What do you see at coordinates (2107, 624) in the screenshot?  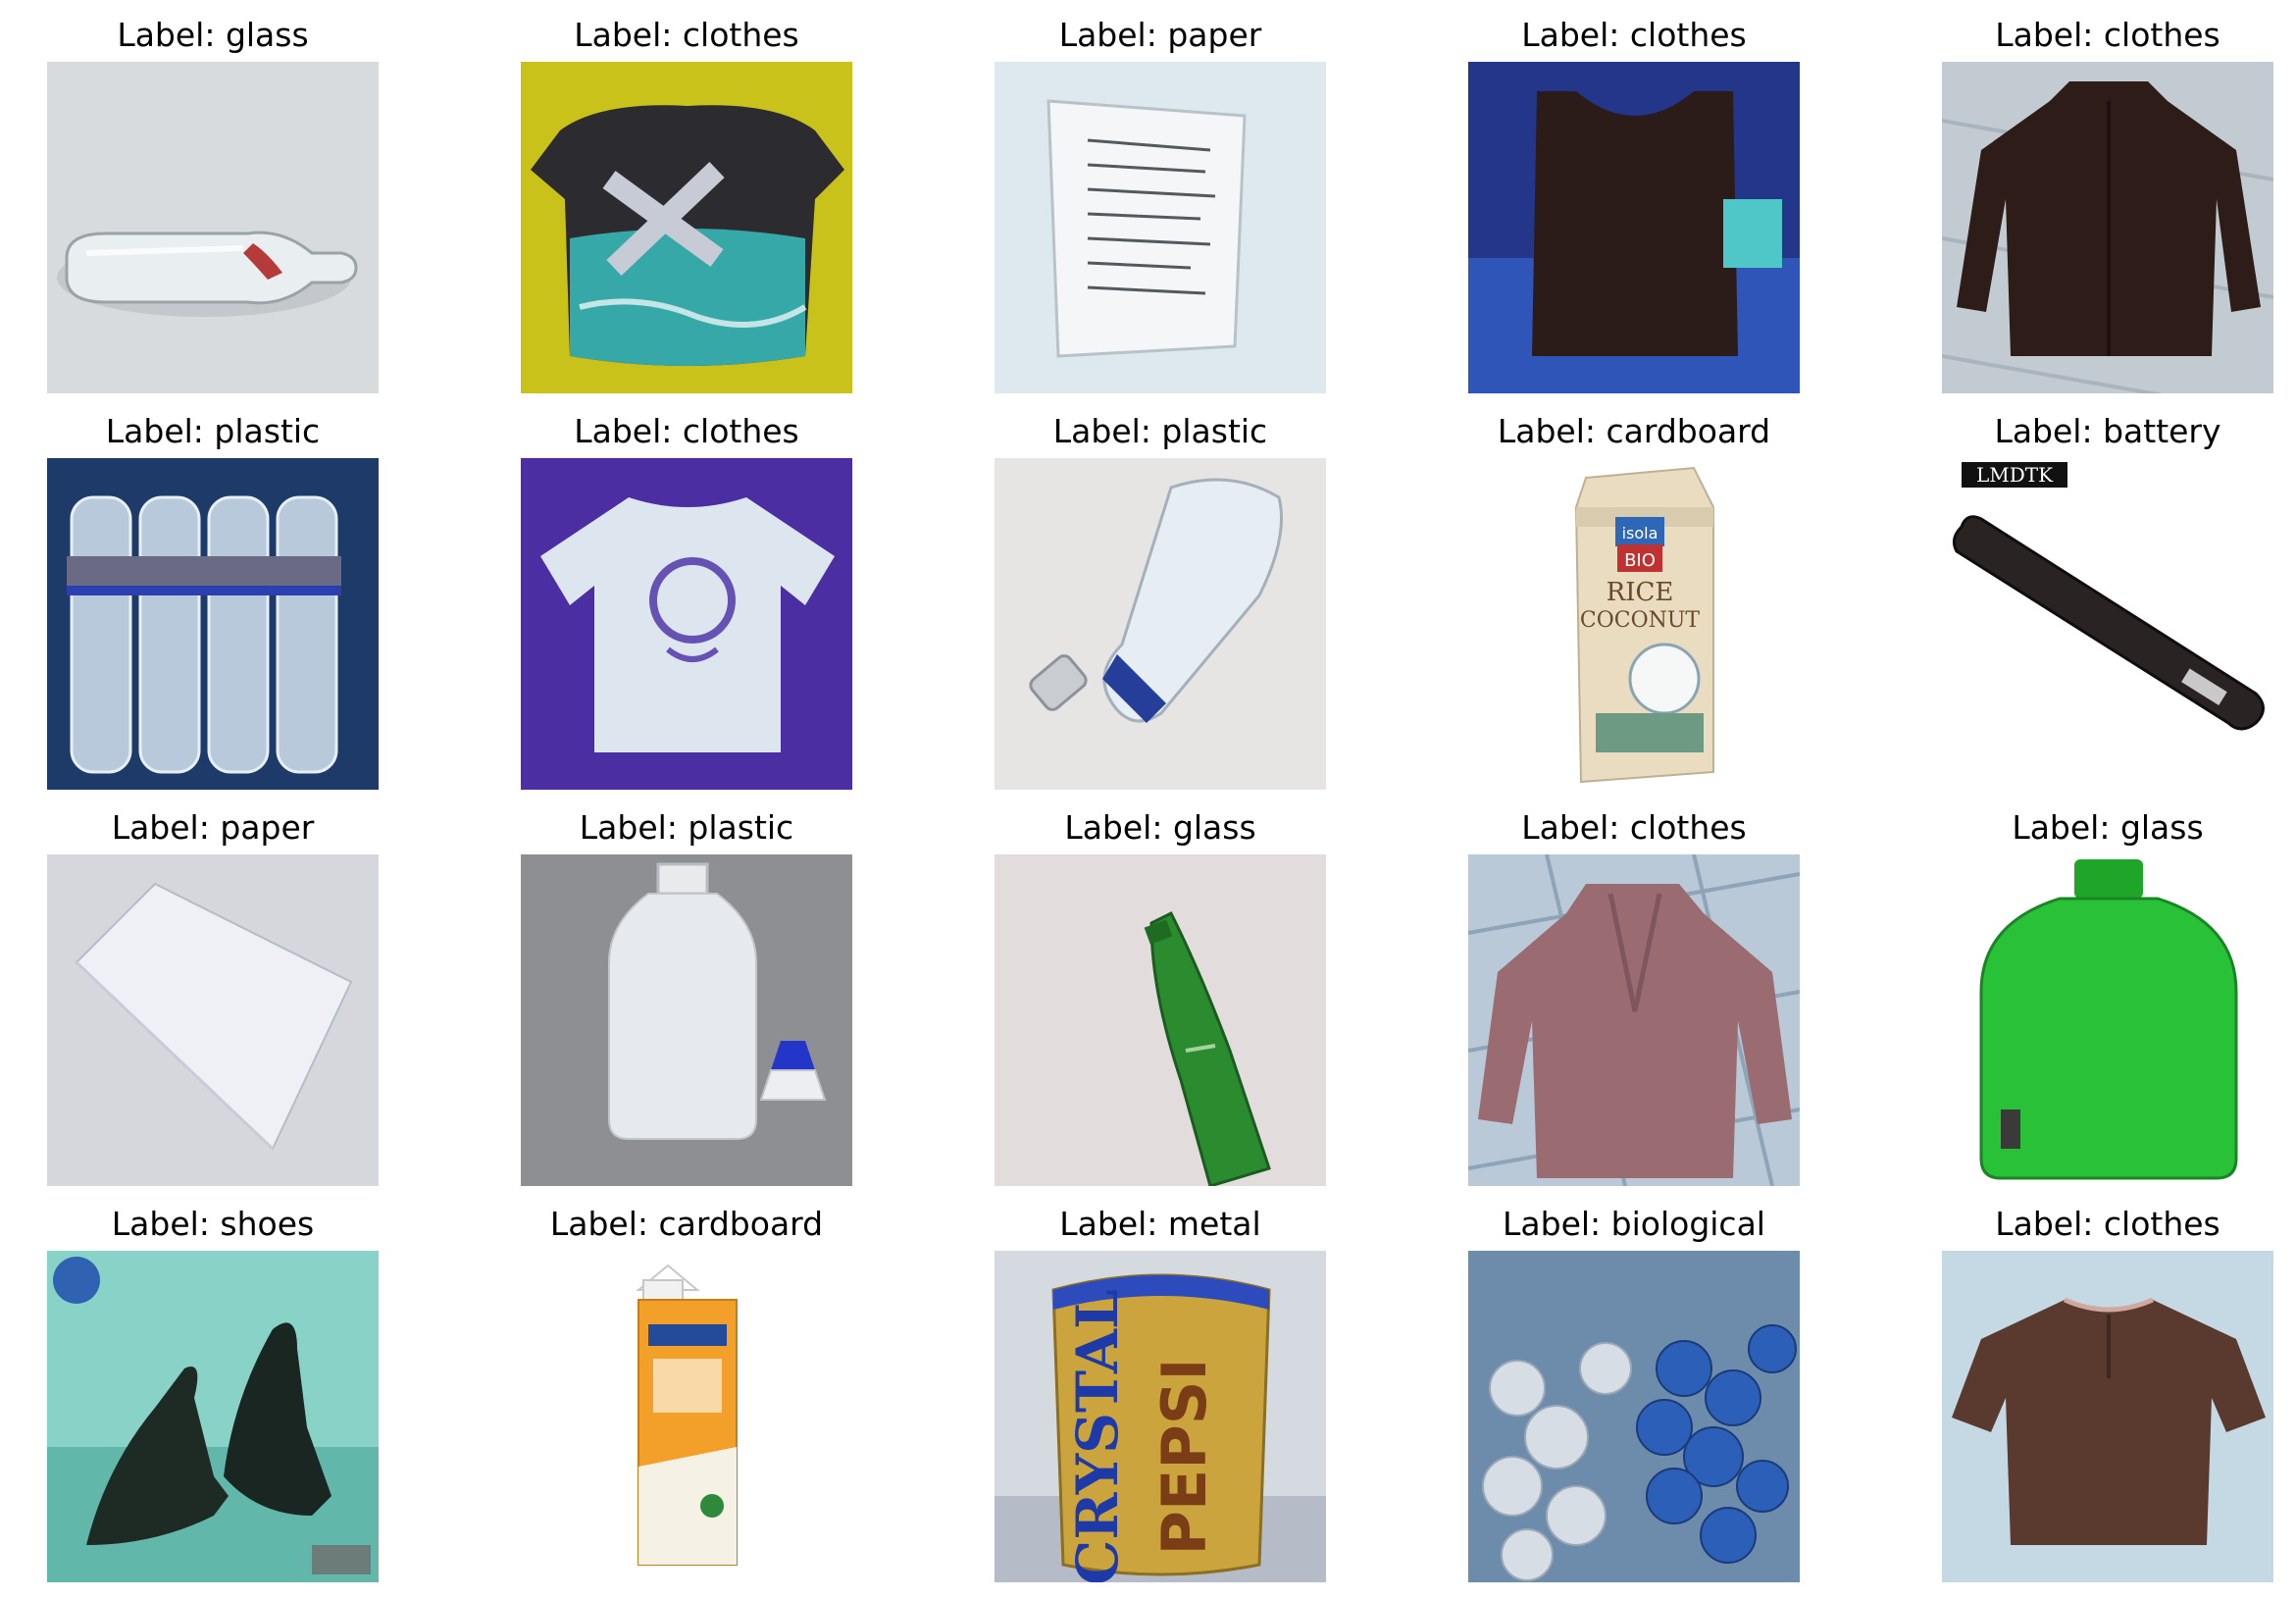 I see `panel-image-laptop-battery-with-watermark: LMDTK` at bounding box center [2107, 624].